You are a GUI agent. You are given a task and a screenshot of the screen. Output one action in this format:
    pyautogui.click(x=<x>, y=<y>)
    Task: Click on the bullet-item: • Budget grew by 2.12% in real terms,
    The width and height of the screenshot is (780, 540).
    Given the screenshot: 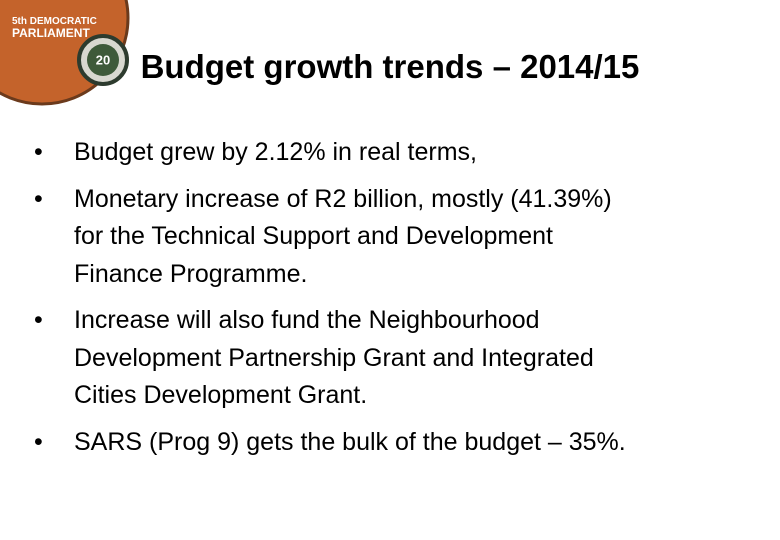 What is the action you would take?
    pyautogui.click(x=330, y=153)
    